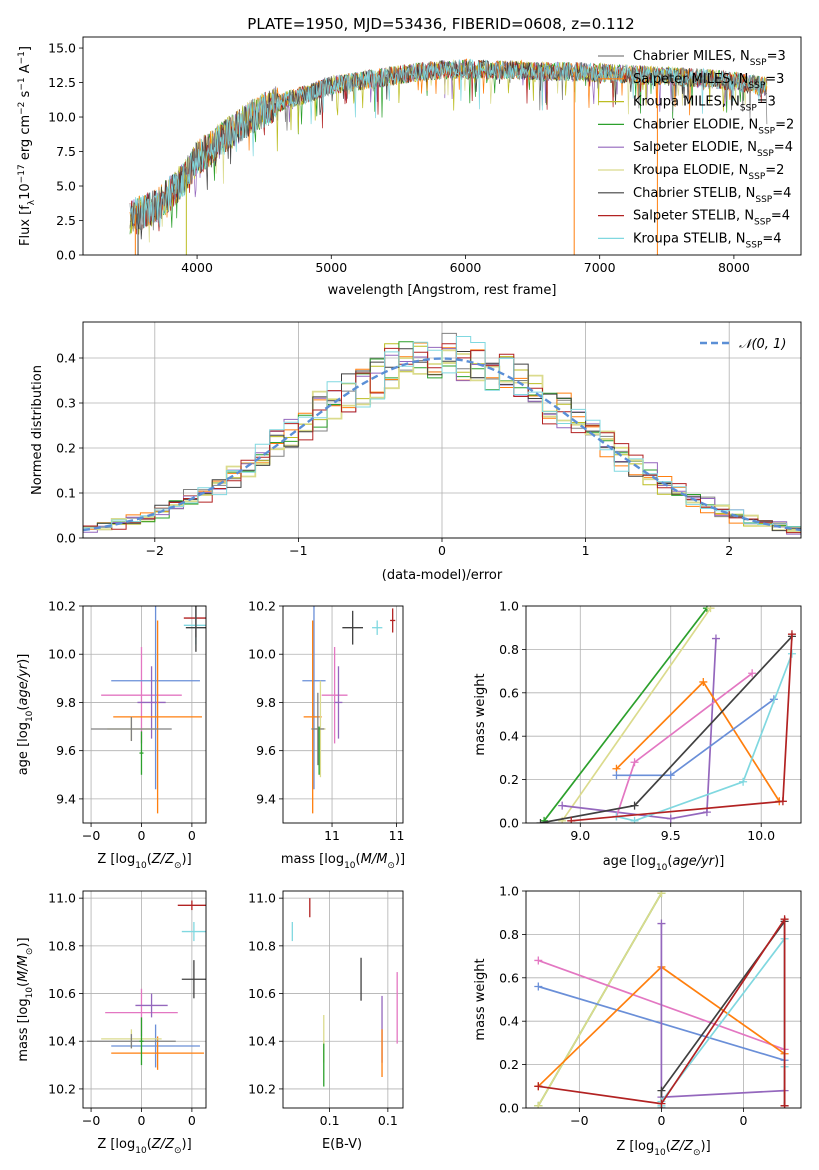 The width and height of the screenshot is (819, 1170). I want to click on y-tick-label: 7.5, so click(66, 151).